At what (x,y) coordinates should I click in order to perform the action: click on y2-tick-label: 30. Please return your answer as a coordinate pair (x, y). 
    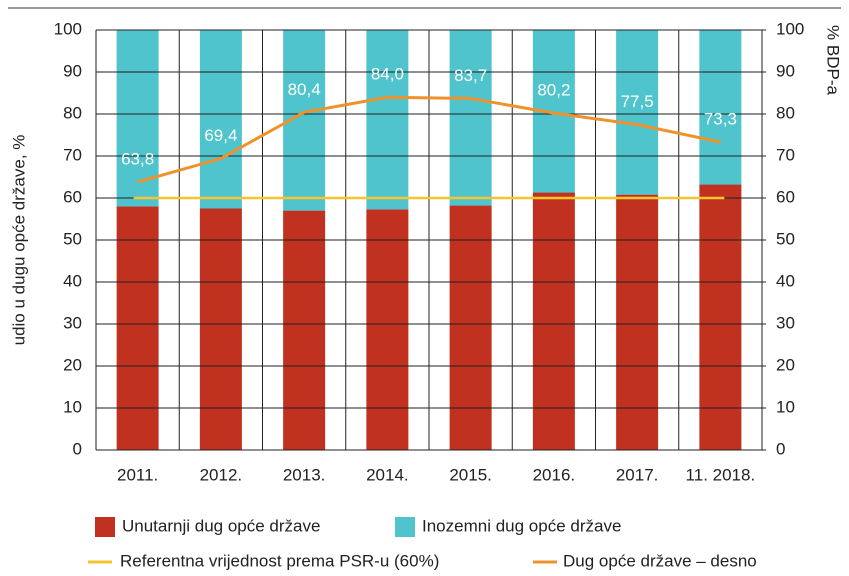
    Looking at the image, I should click on (785, 322).